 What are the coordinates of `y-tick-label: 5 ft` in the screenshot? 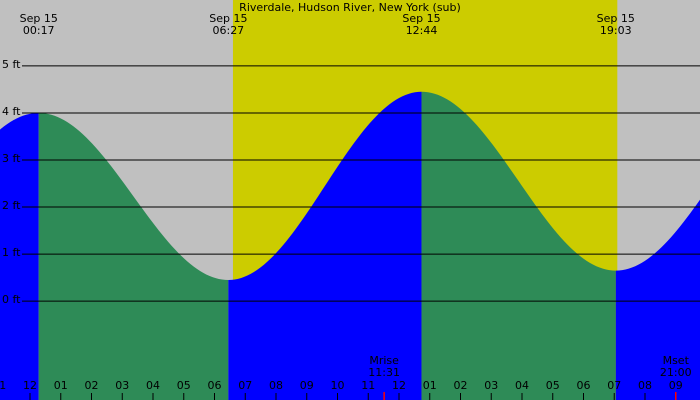 It's located at (11, 64).